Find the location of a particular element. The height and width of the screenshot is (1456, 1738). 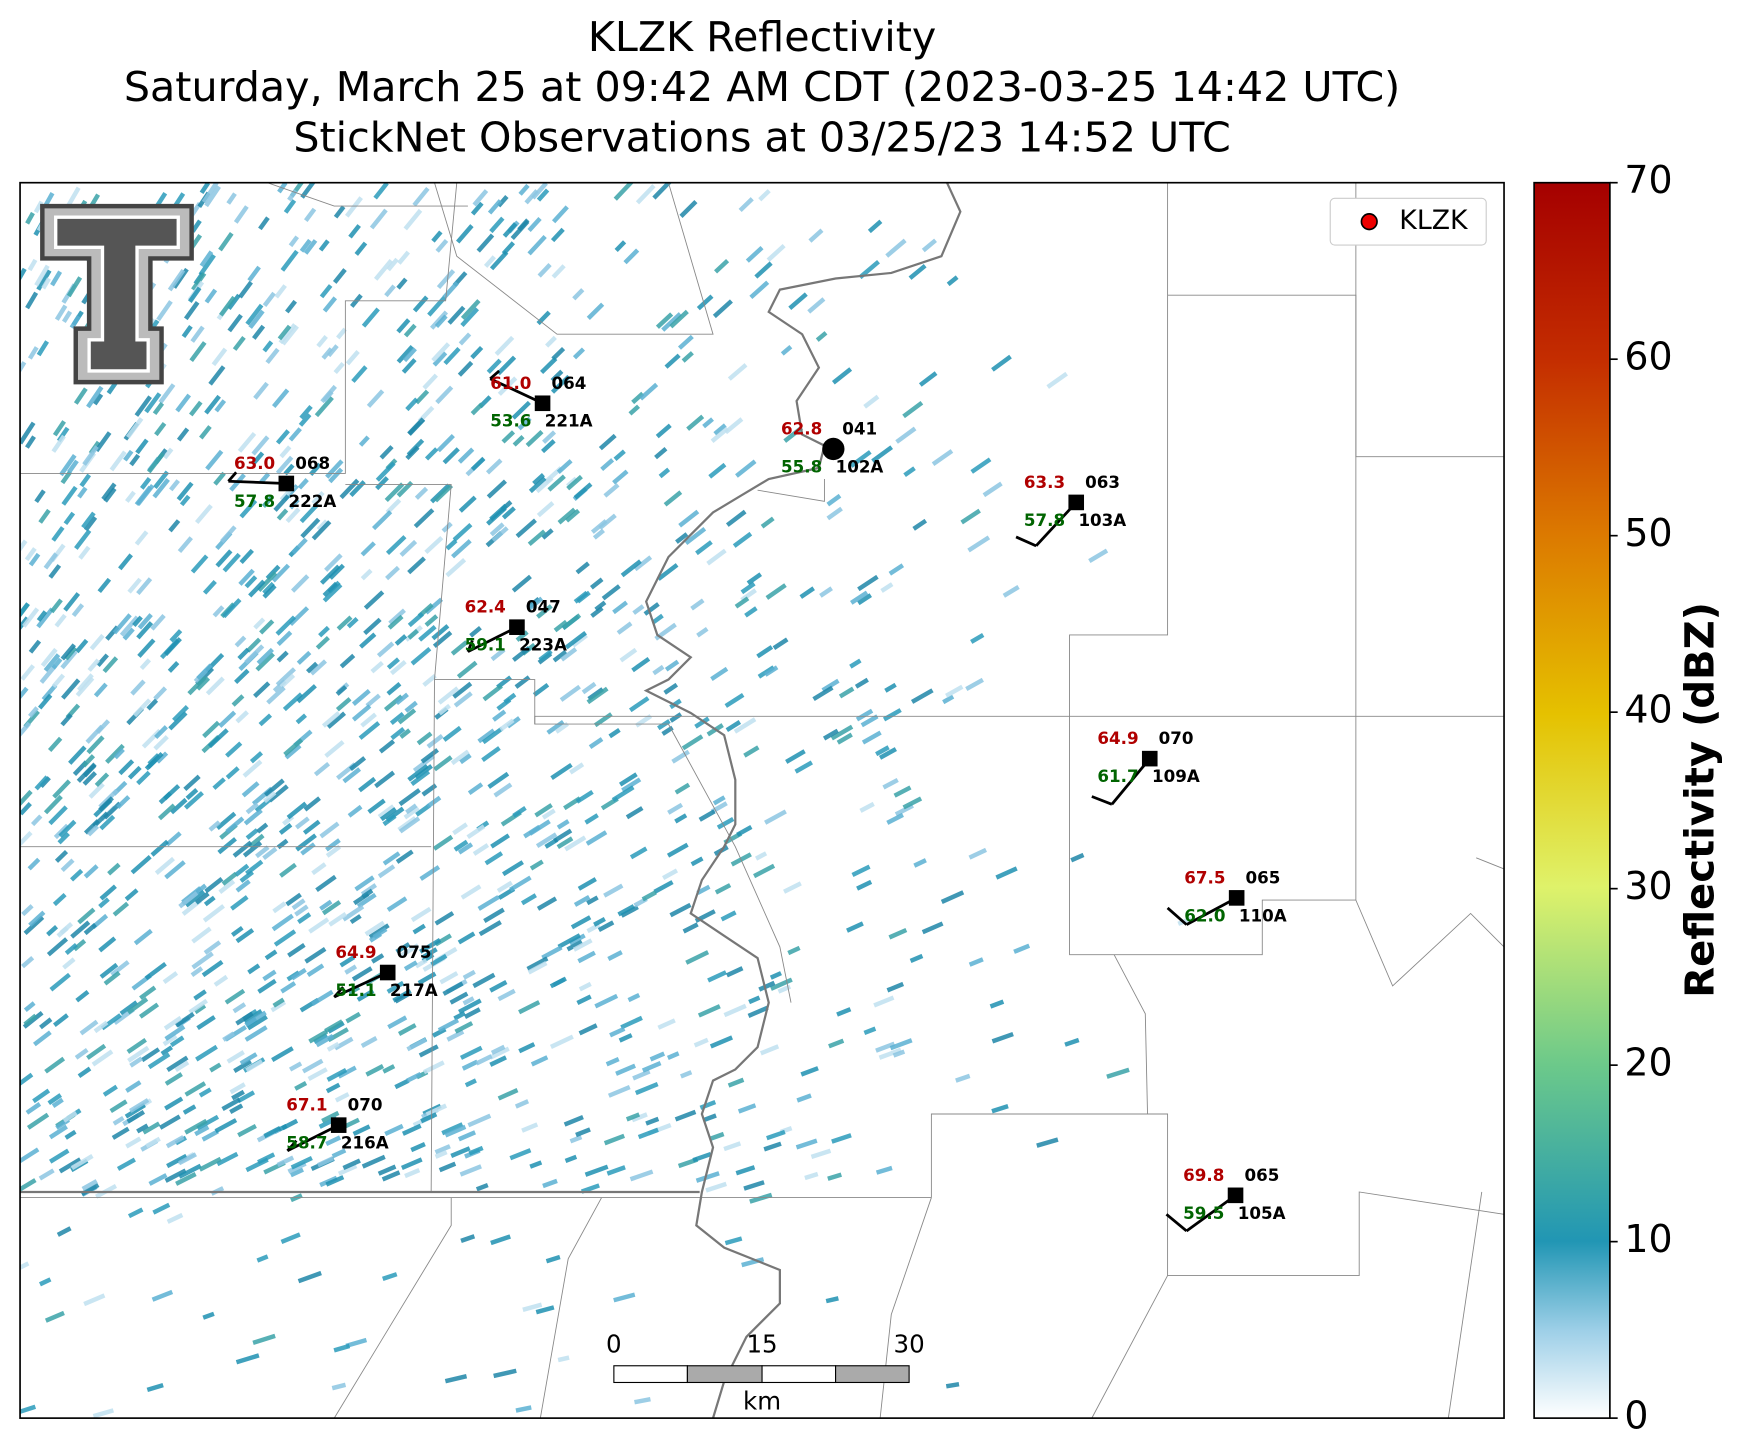

temperature: 63.0 is located at coordinates (254, 463).